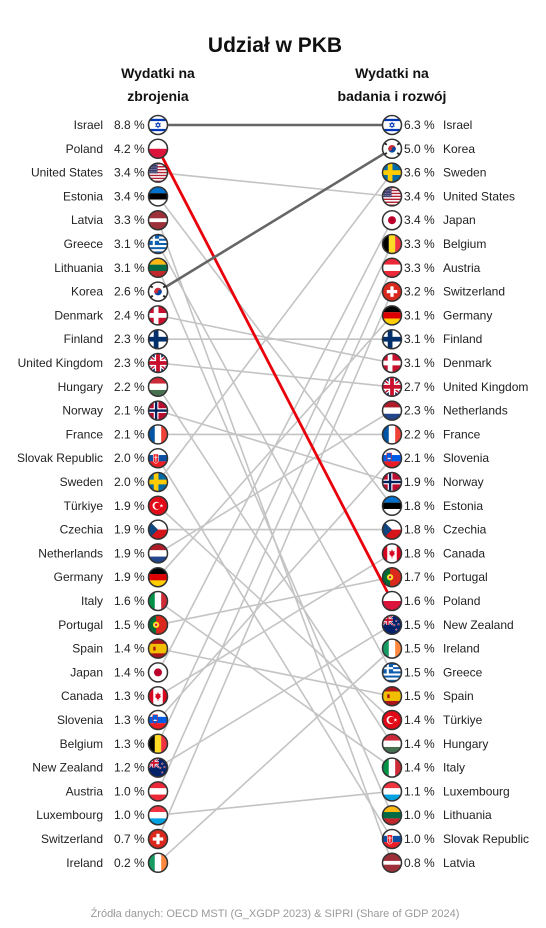  Describe the element at coordinates (275, 184) in the screenshot. I see `line-united-states` at that location.